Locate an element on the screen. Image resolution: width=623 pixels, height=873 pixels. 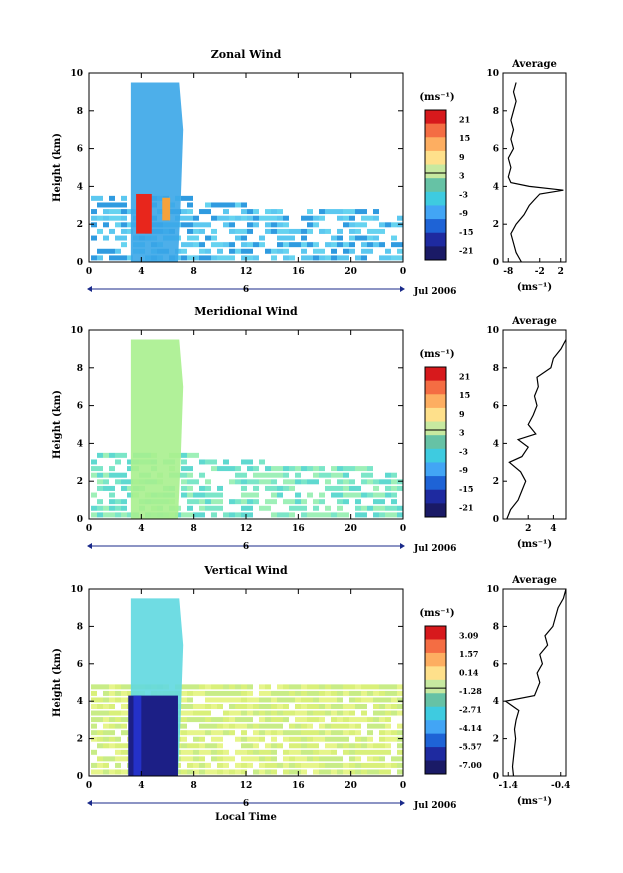
date-bar-arrow-left is located at coordinates (89, 803).